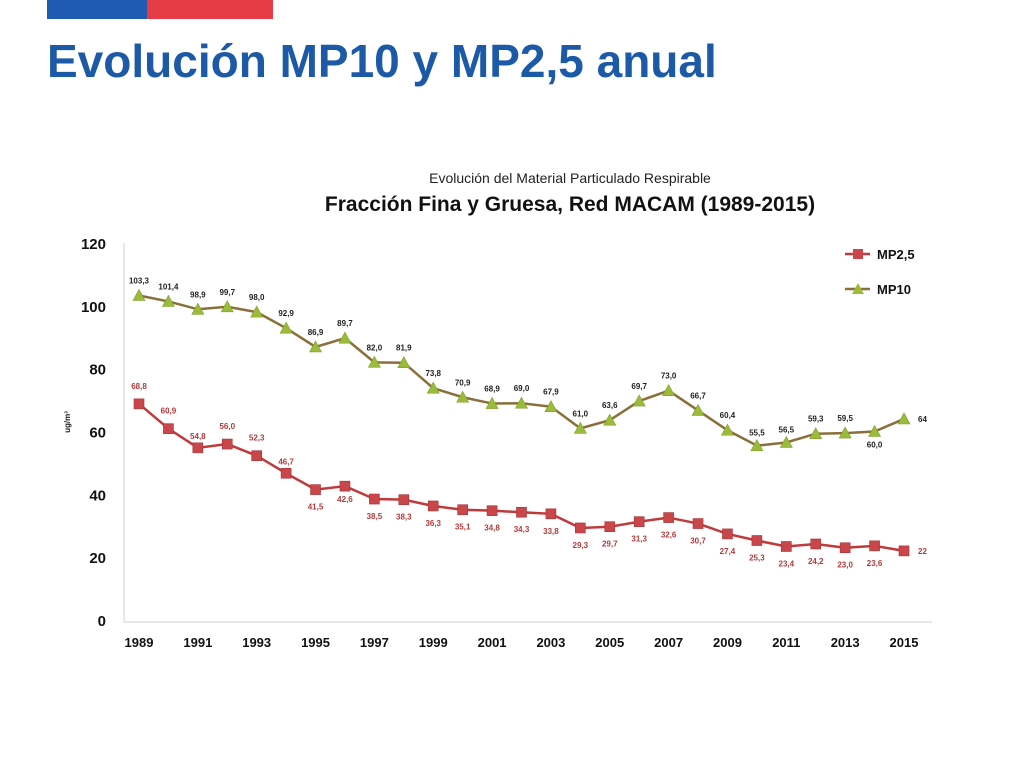  I want to click on data-label-mp10: 55,5, so click(757, 433).